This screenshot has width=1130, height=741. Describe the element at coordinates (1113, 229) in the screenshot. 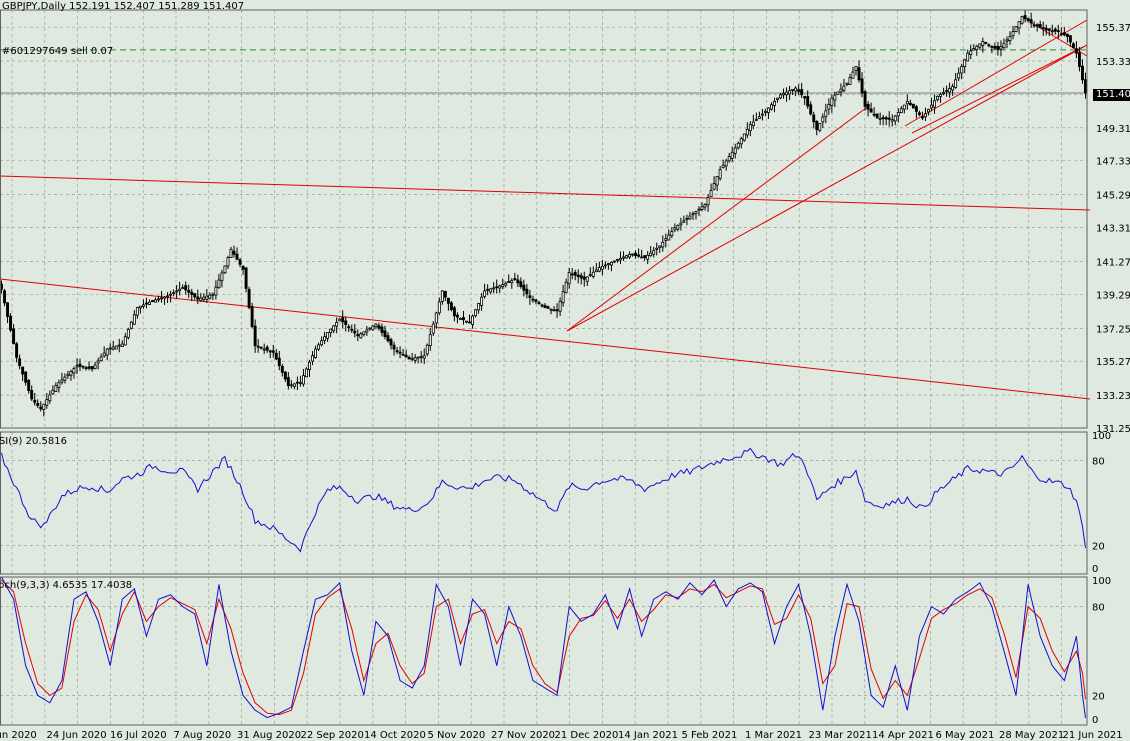

I see `price-tick-label: 143.310` at that location.